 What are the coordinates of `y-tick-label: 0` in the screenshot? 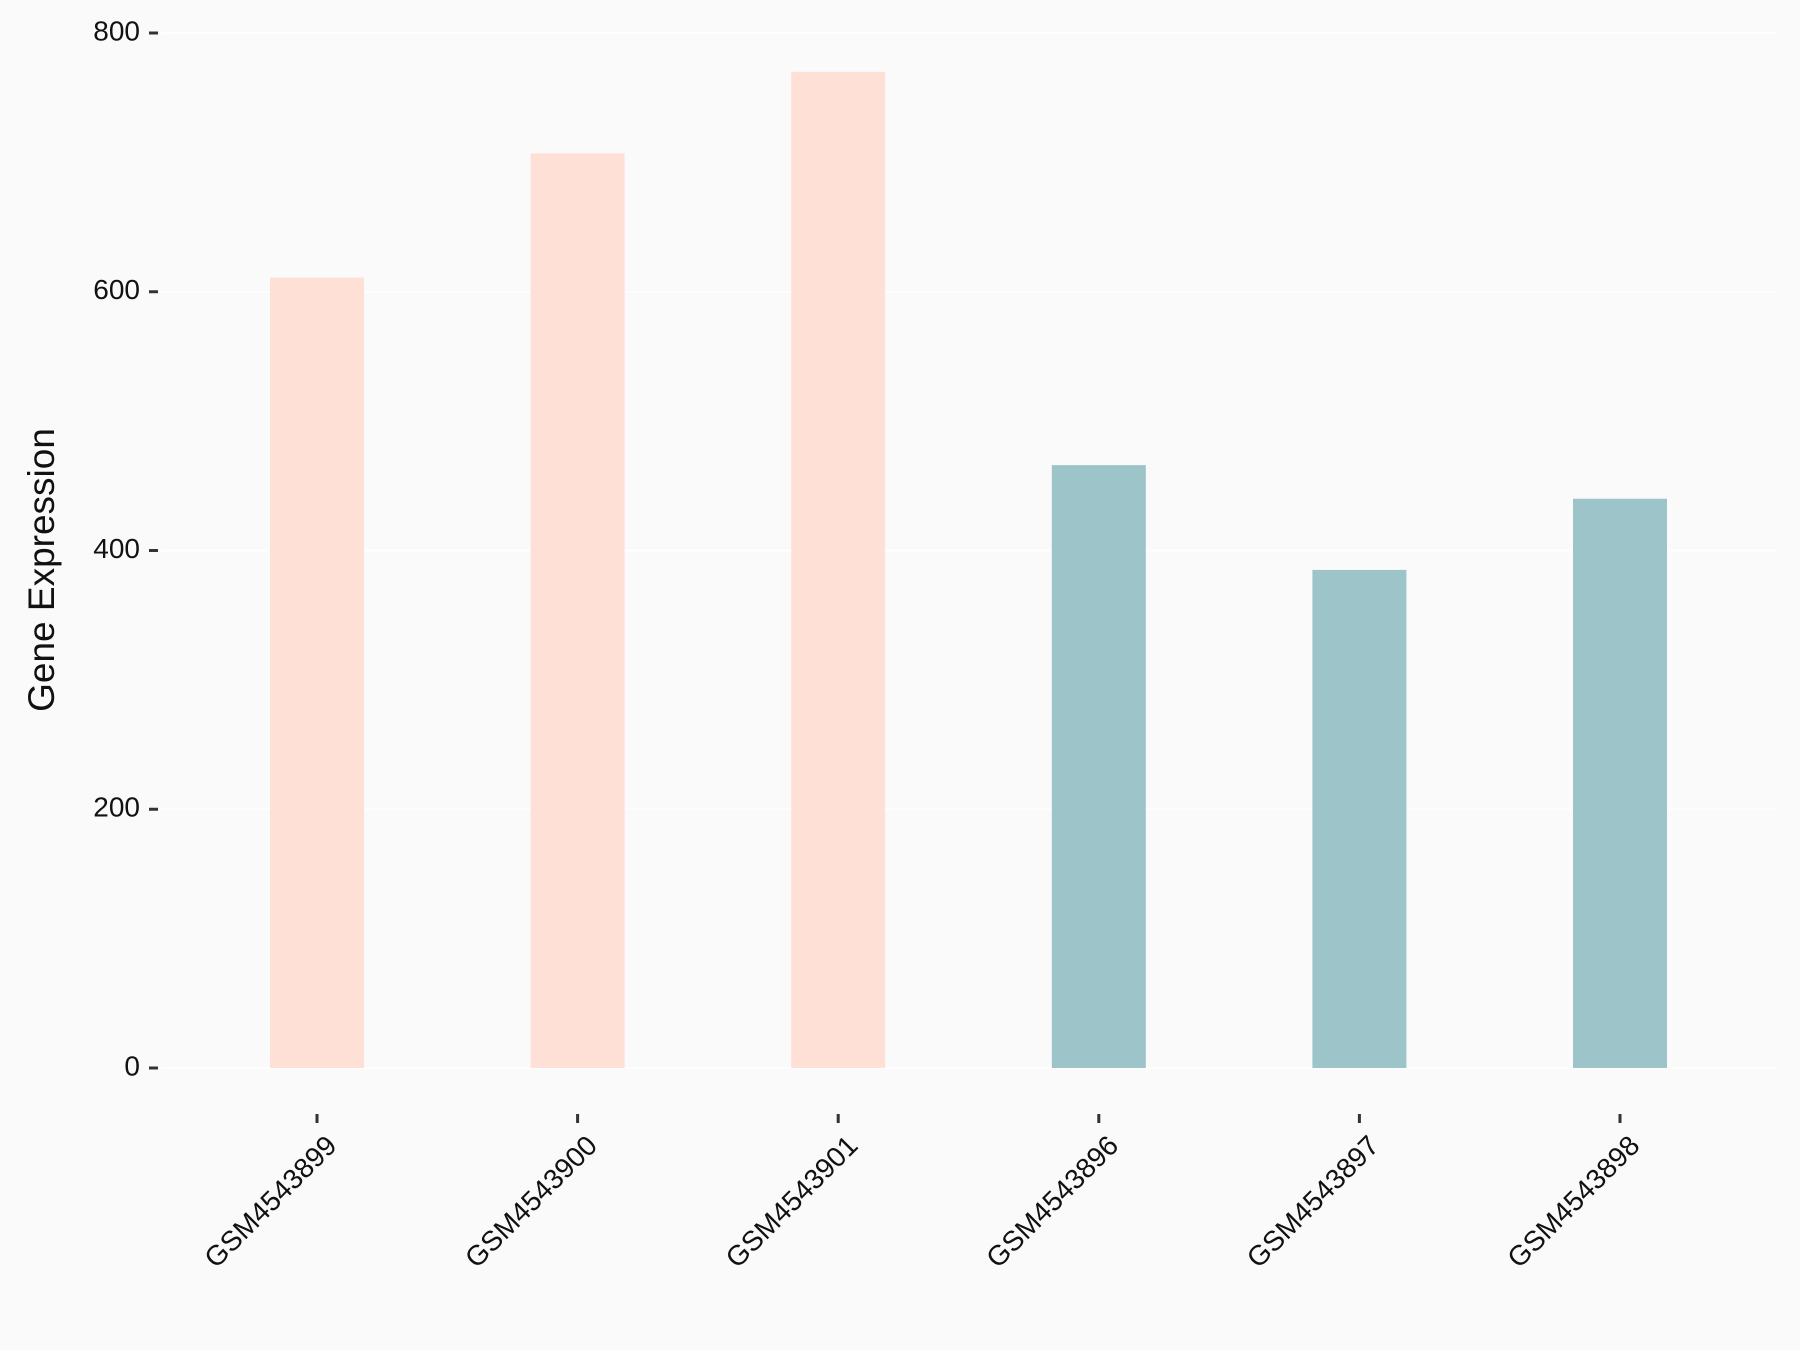 It's located at (132, 1065).